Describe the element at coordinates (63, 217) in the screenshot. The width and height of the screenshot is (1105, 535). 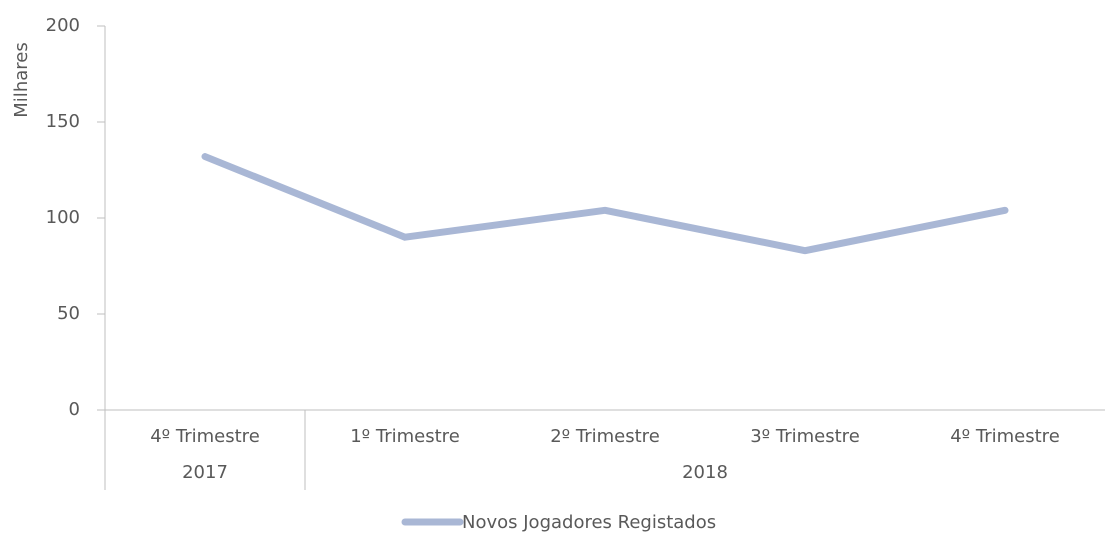
I see `y-tick-label: 100` at that location.